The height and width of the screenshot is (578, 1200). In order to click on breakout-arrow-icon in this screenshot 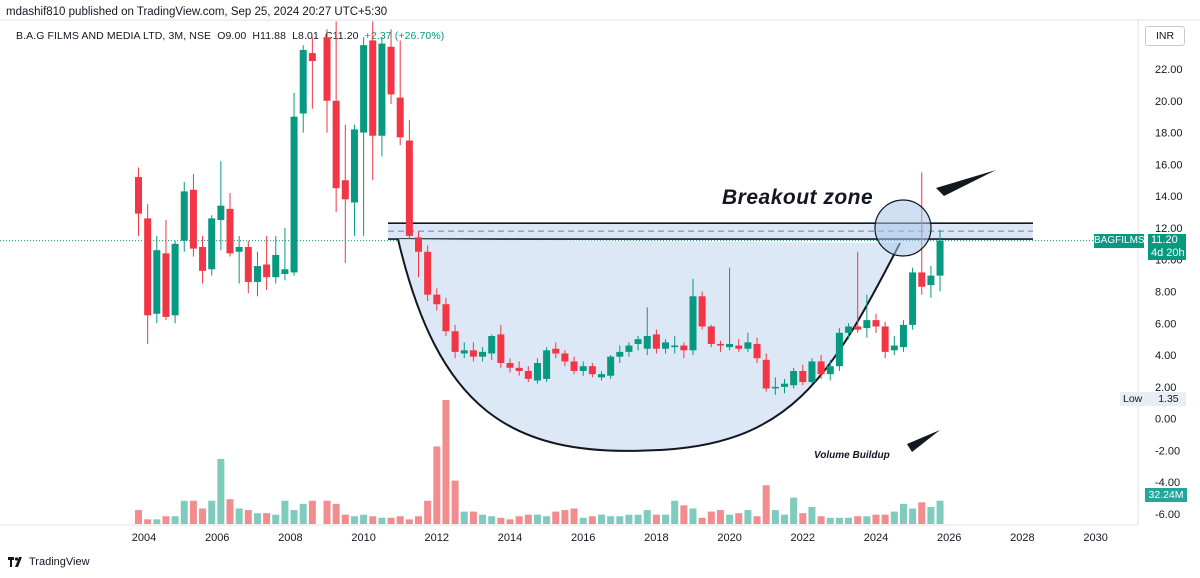, I will do `click(966, 183)`.